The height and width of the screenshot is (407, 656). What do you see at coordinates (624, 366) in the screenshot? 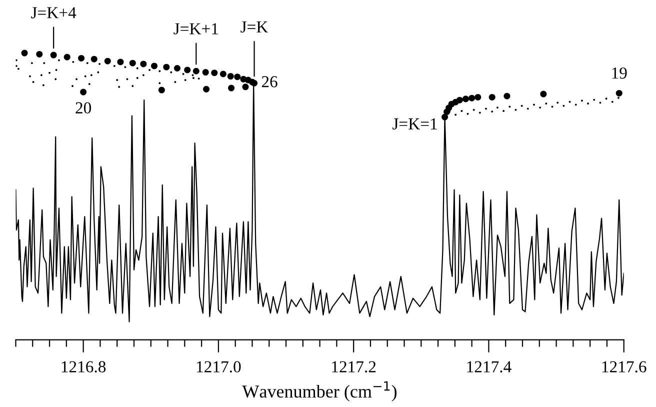
I see `x-tick-label: 1217.6` at bounding box center [624, 366].